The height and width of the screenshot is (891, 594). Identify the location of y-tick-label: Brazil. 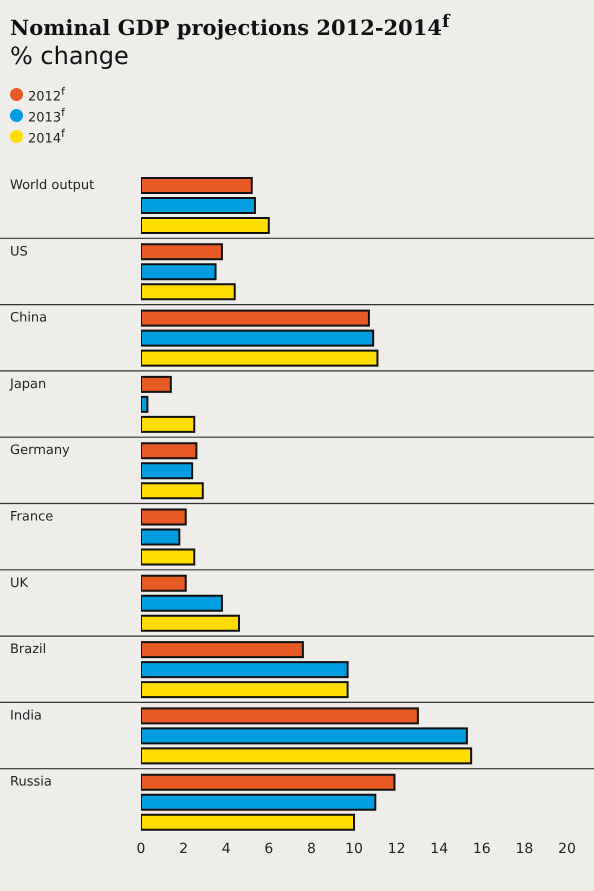
(28, 650).